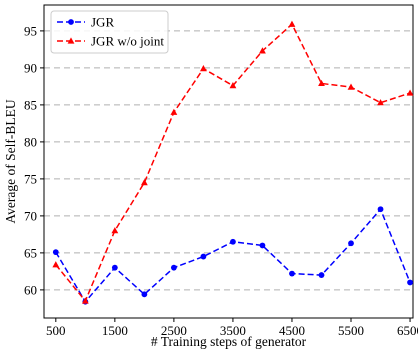  What do you see at coordinates (109, 32) in the screenshot?
I see `legend: JGR JGR w/o joint` at bounding box center [109, 32].